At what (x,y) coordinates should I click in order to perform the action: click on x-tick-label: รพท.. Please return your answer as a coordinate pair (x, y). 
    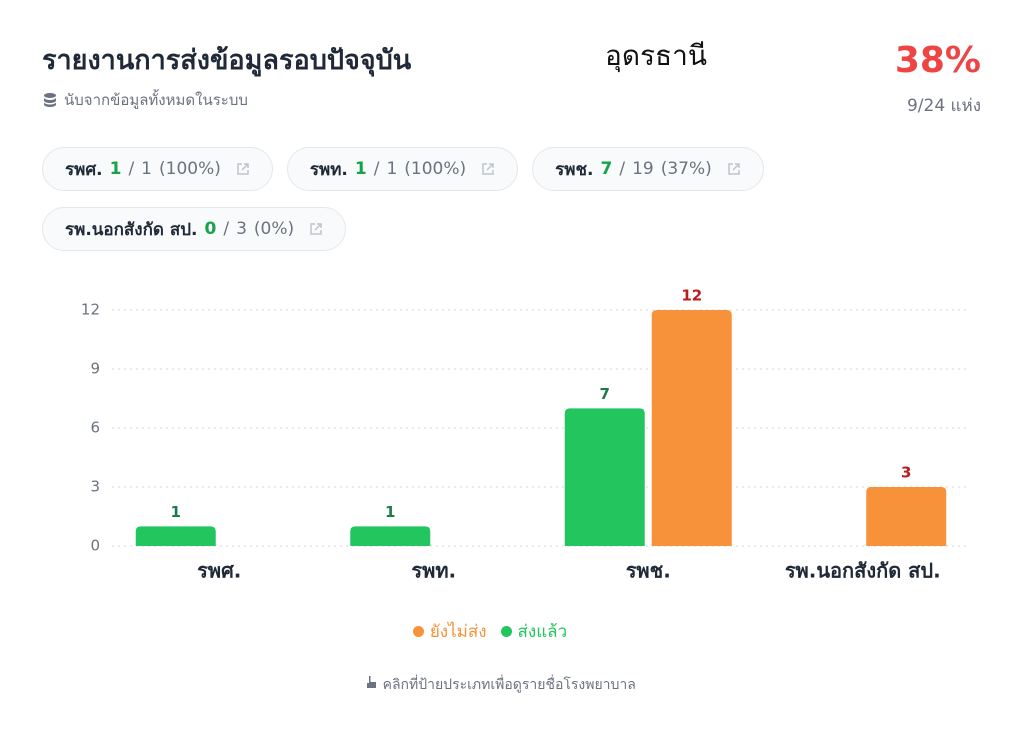
    Looking at the image, I should click on (433, 571).